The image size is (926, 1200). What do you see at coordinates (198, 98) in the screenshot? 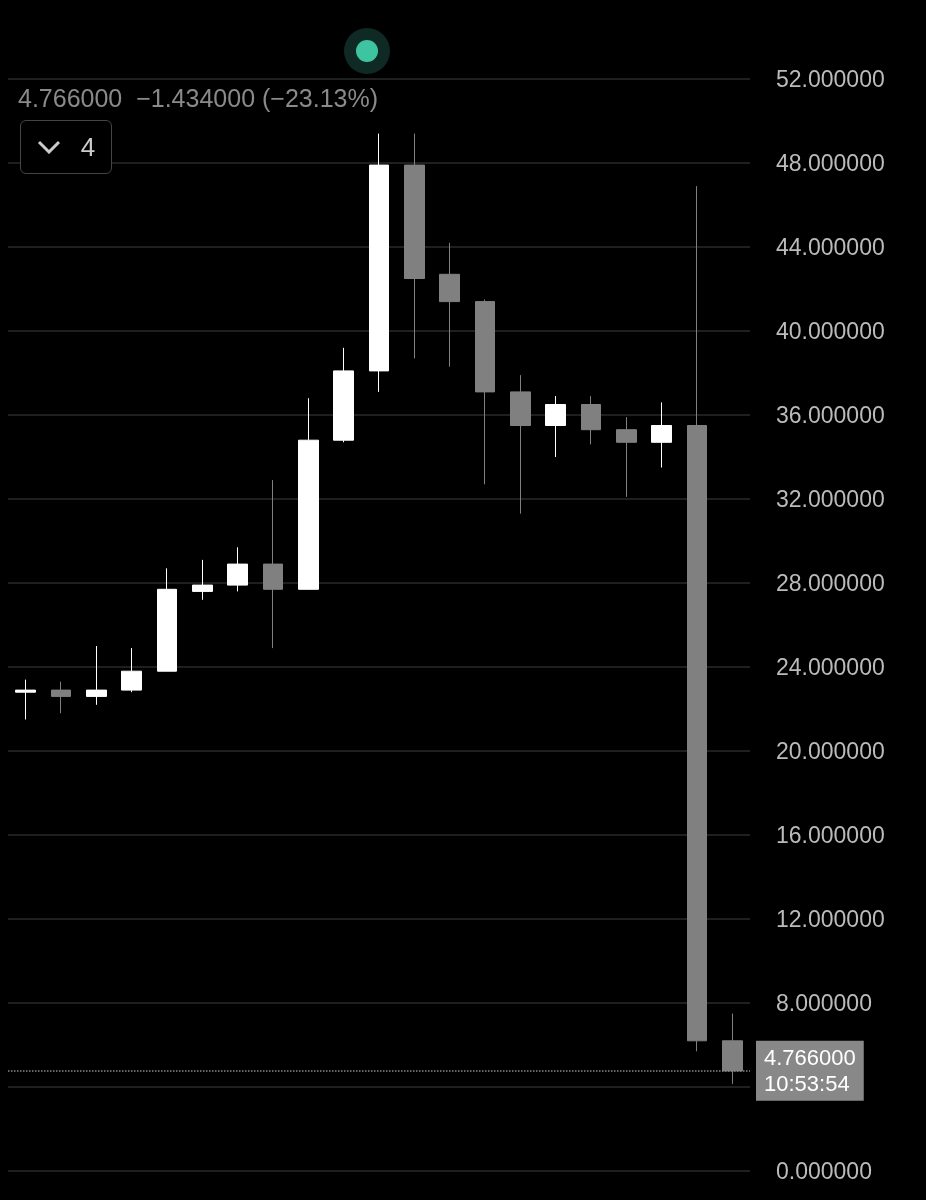
I see `chart-subtitle: 4.766000 −1.434000 (−23.13%)` at bounding box center [198, 98].